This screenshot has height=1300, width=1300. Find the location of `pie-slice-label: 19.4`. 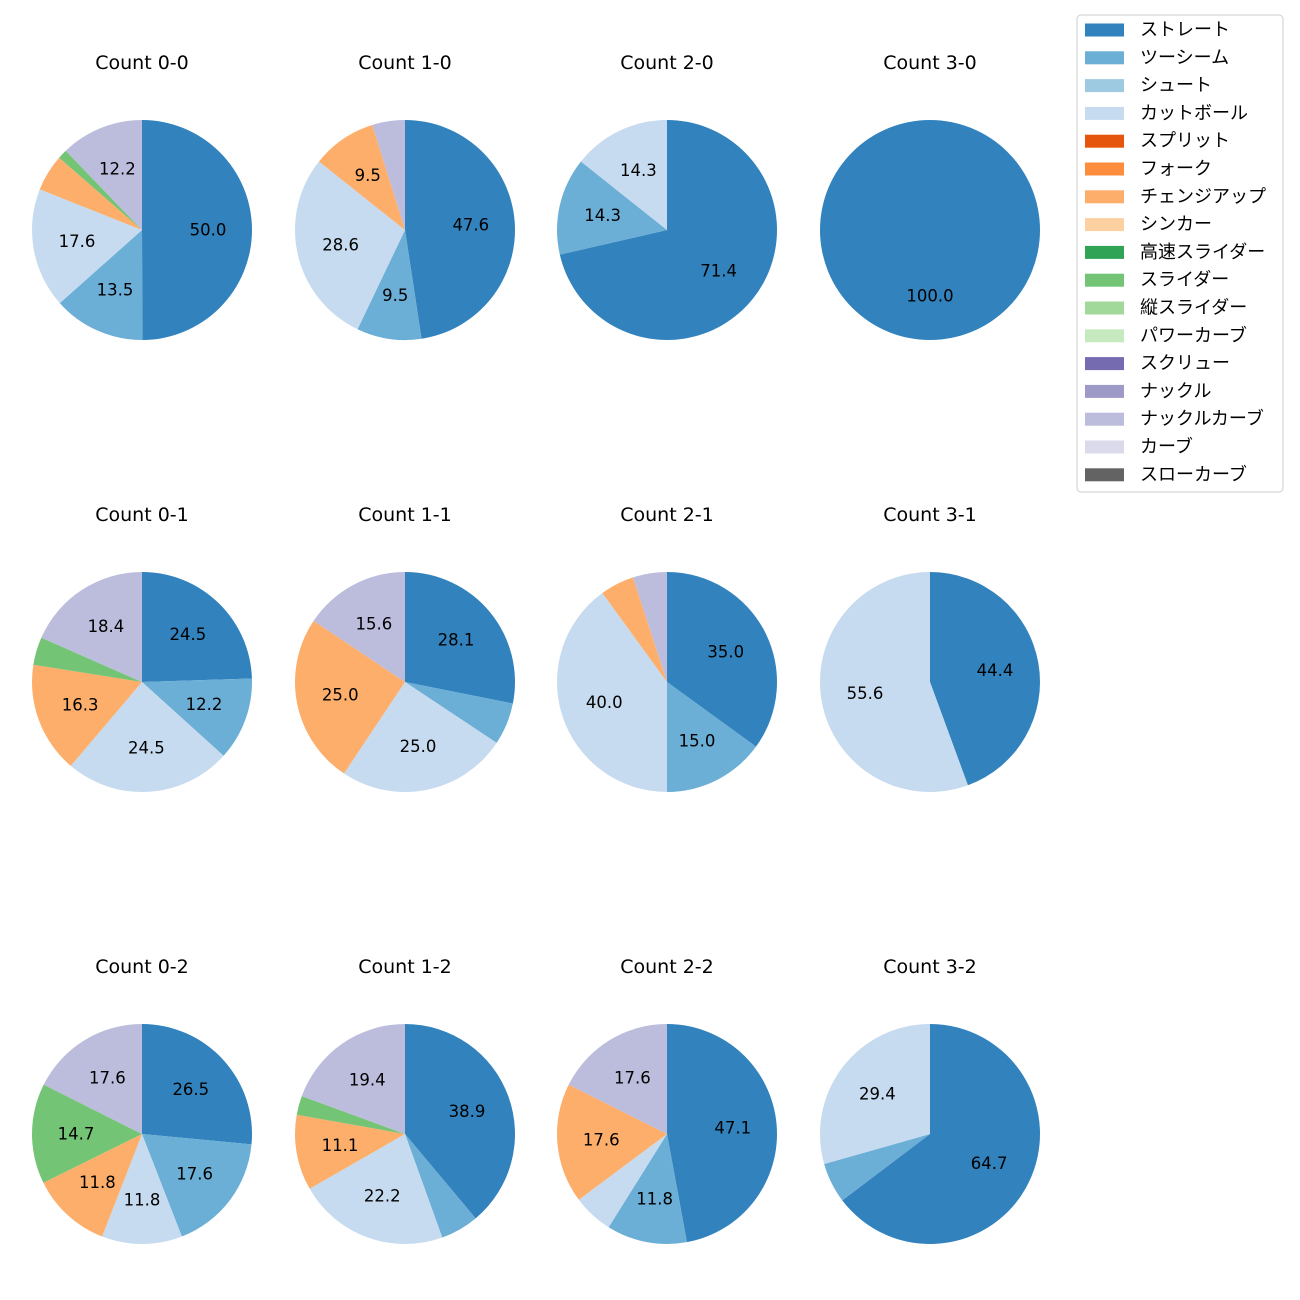

pie-slice-label: 19.4 is located at coordinates (367, 1079).